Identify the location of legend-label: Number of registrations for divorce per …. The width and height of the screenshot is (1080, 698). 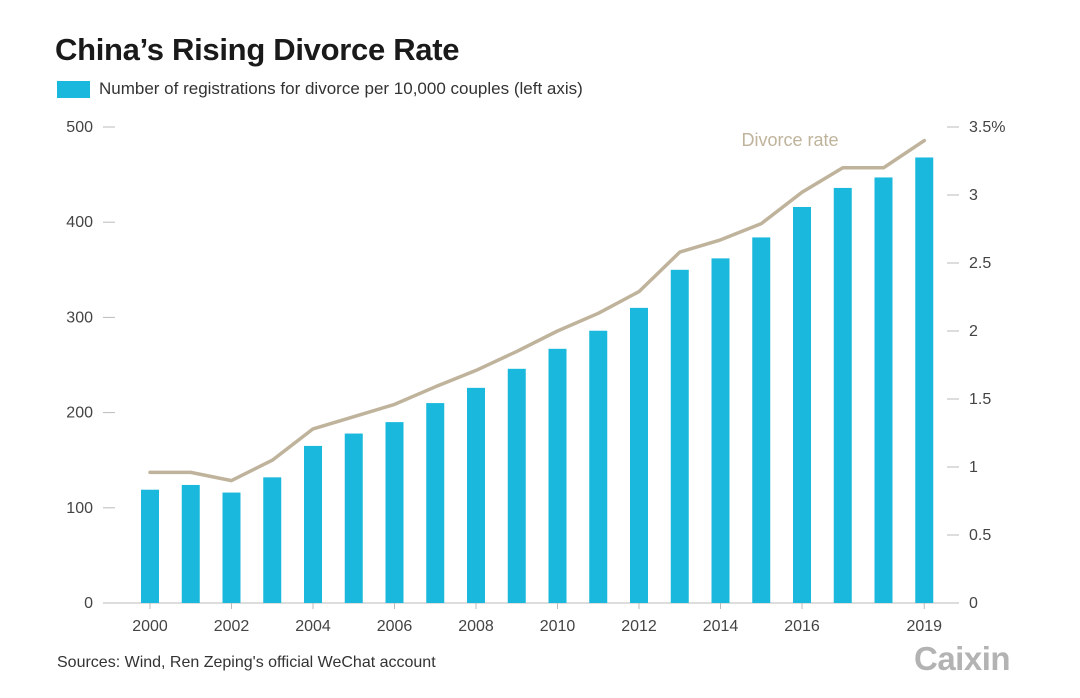
(341, 88).